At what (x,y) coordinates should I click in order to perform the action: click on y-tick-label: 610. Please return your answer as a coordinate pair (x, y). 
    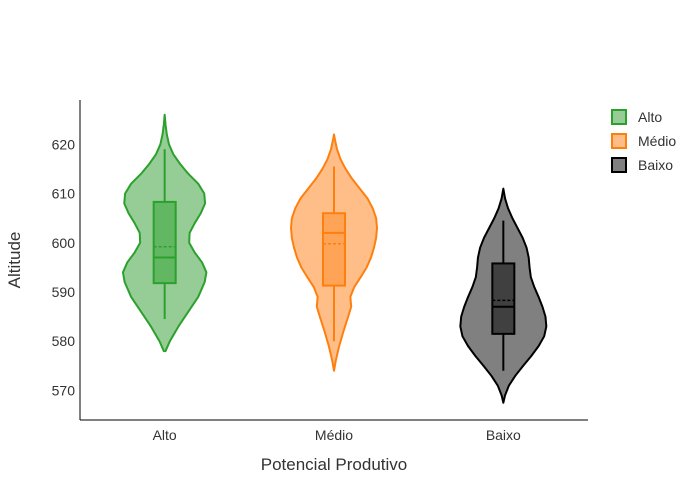
    Looking at the image, I should click on (64, 194).